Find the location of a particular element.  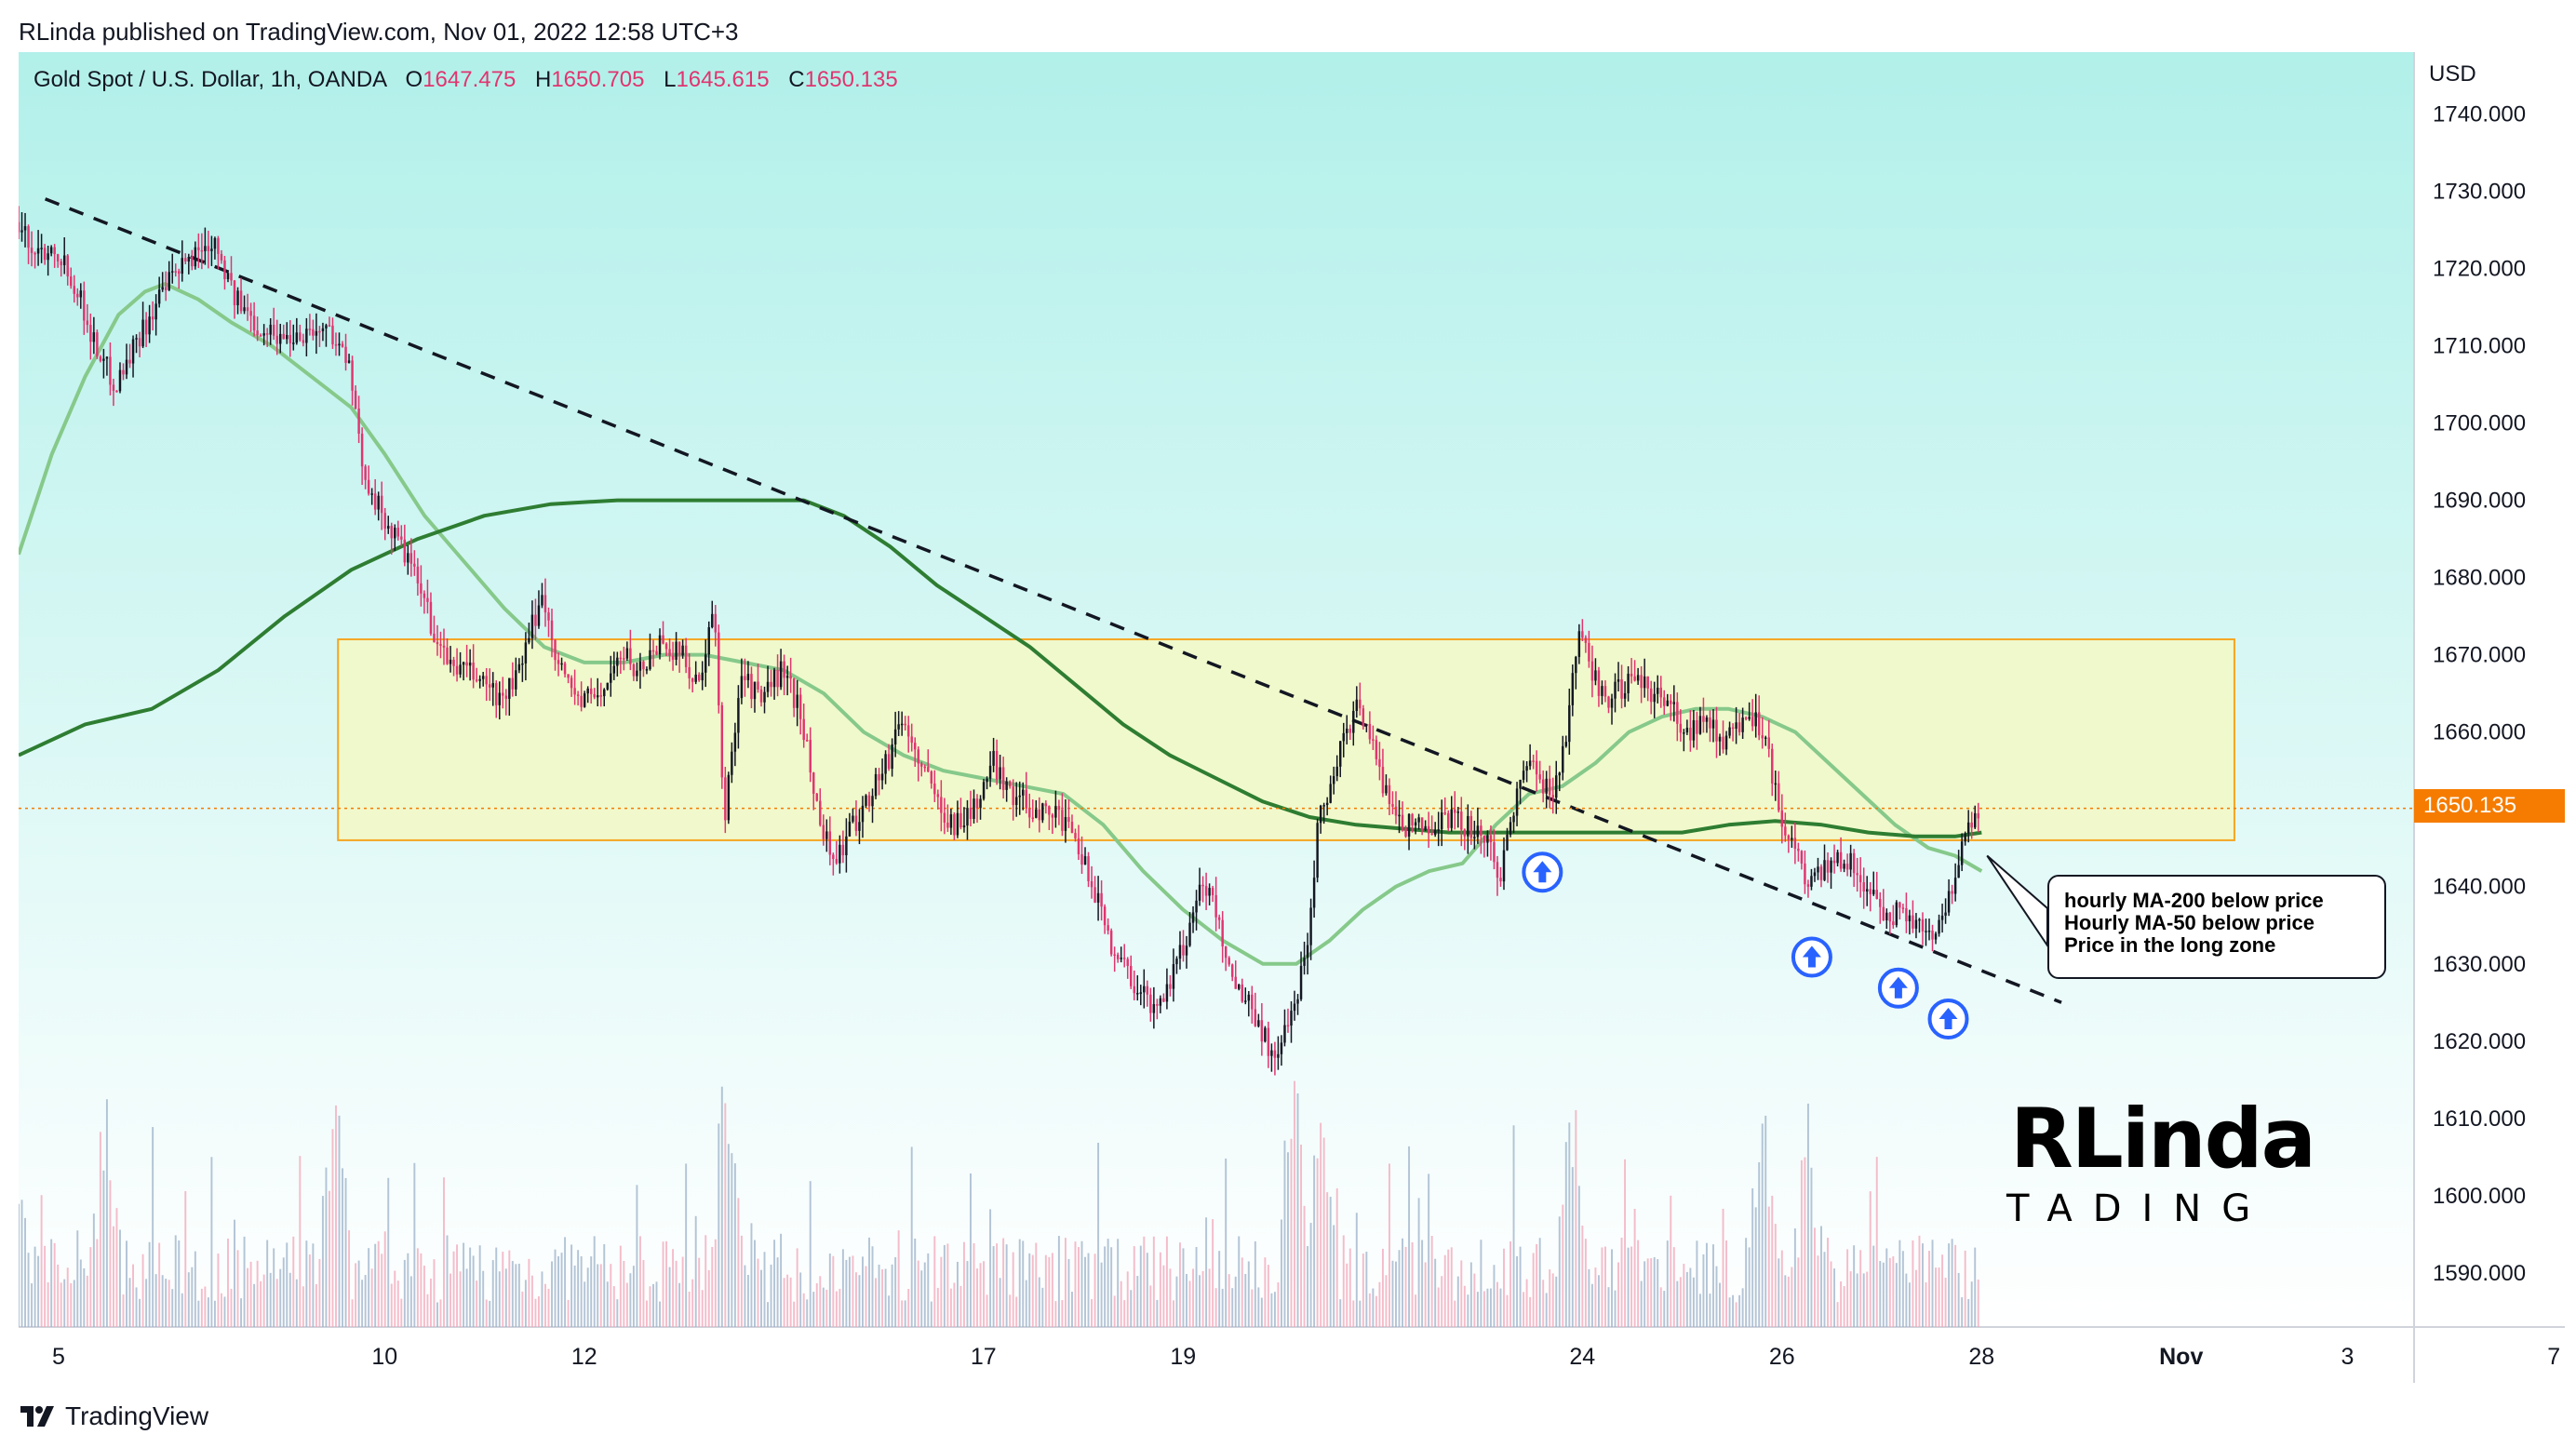

tradingview-logo-icon is located at coordinates (37, 1416).